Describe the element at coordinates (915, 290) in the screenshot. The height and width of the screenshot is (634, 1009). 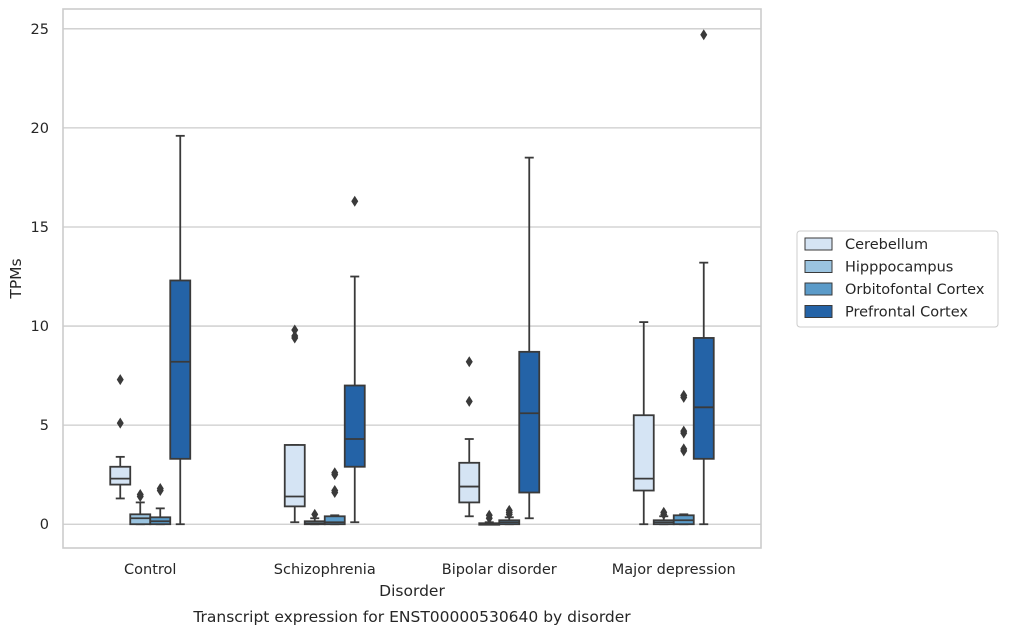
I see `legend-label: Orbitofontal Cortex` at that location.